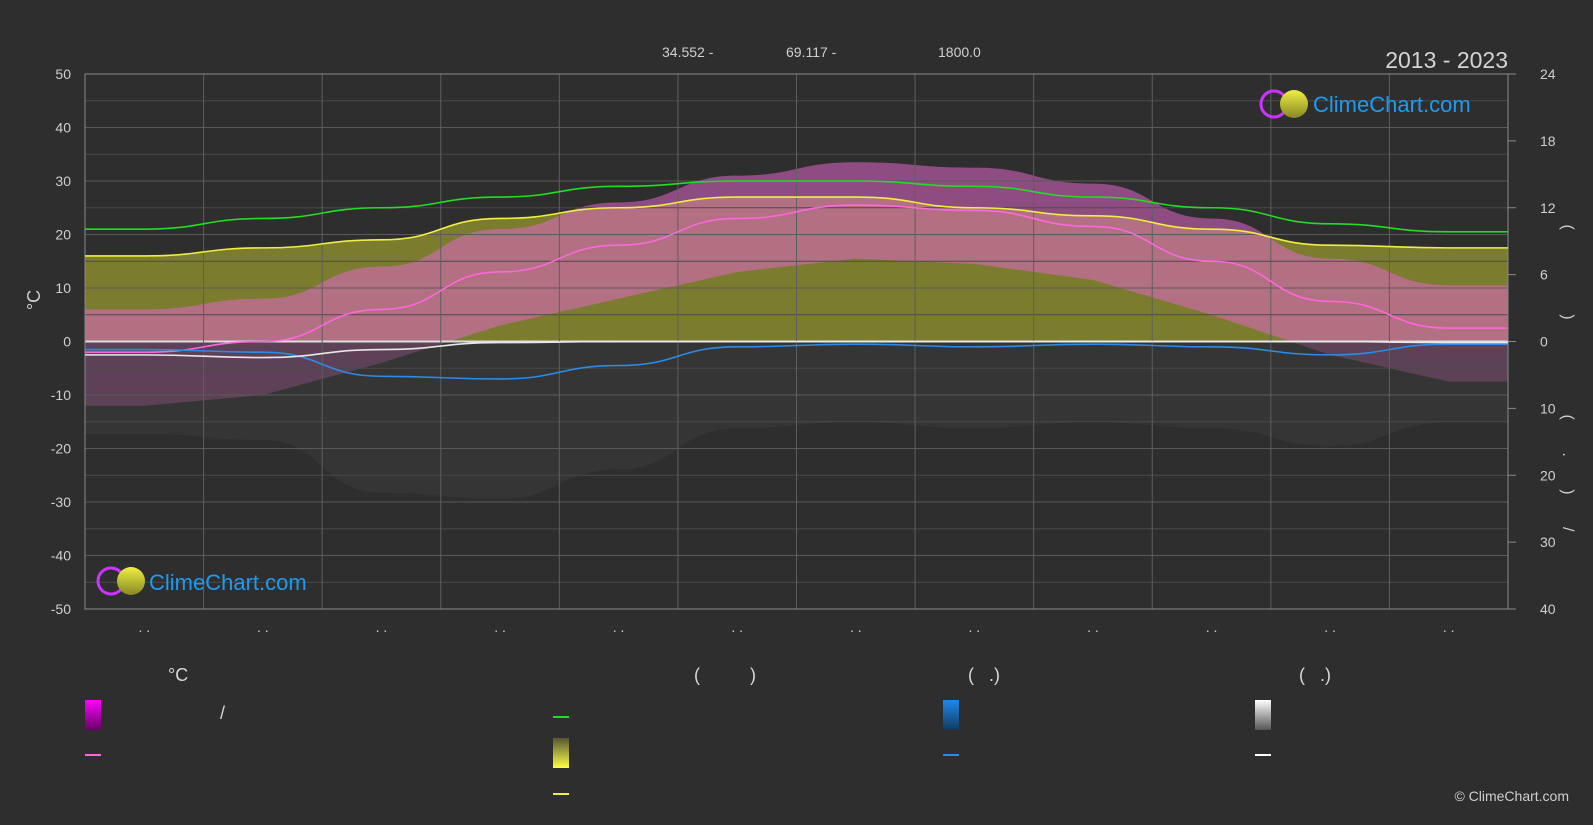 This screenshot has height=825, width=1593. I want to click on y-left-tick-label: -50, so click(61, 609).